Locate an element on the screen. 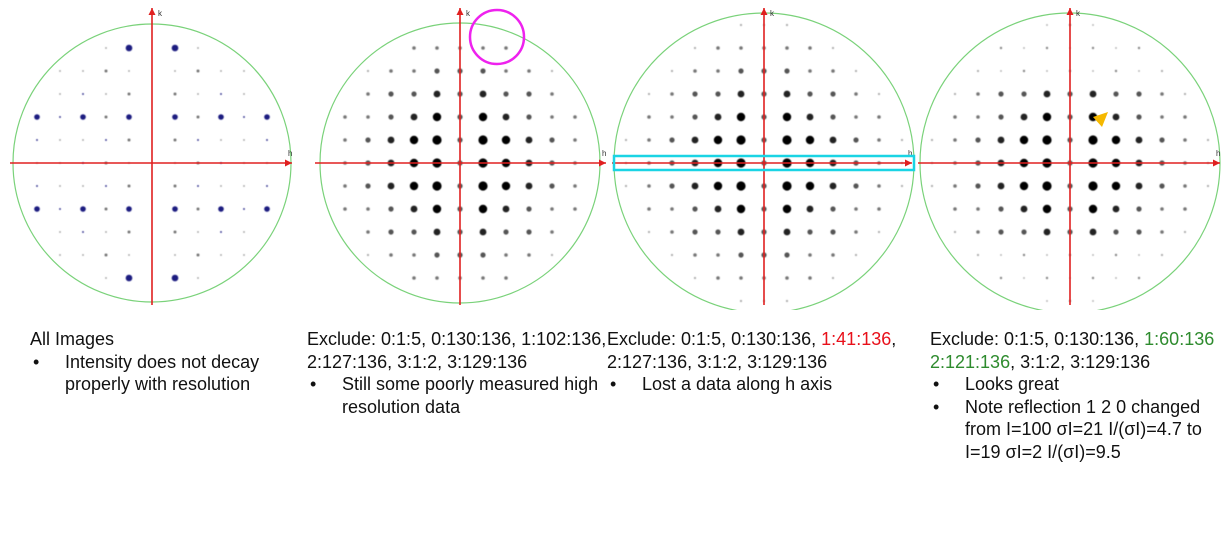 The width and height of the screenshot is (1227, 552). exclude-range-green: 1:60:136 is located at coordinates (1179, 339).